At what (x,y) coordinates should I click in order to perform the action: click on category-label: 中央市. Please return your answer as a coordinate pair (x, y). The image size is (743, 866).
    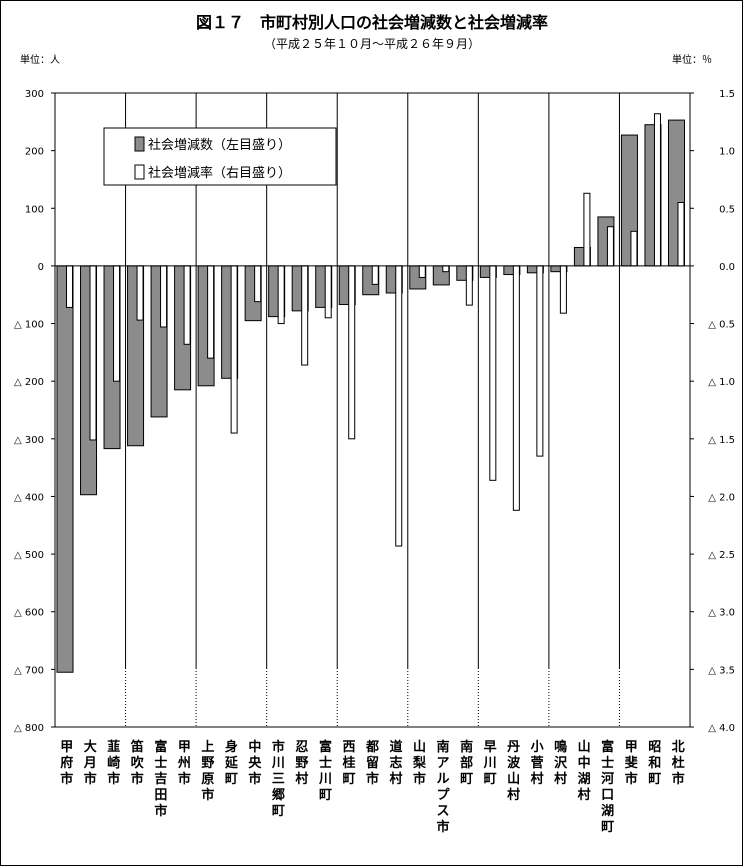
    Looking at the image, I should click on (255, 763).